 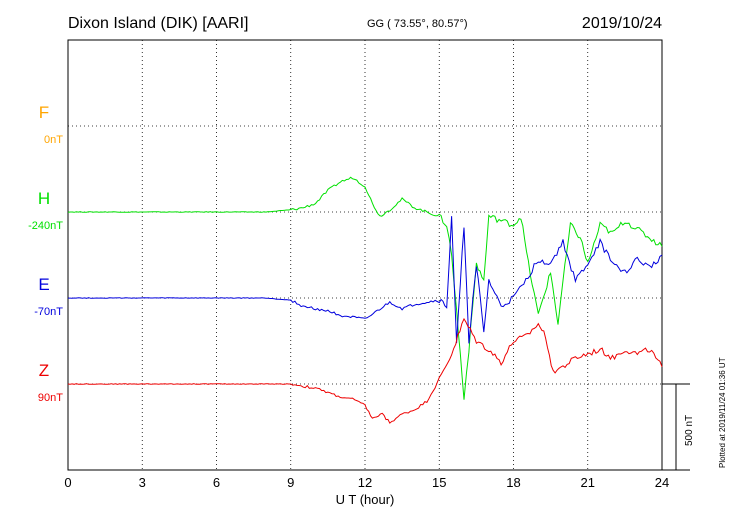 I want to click on series-baseline-F: 0nT, so click(x=53, y=140).